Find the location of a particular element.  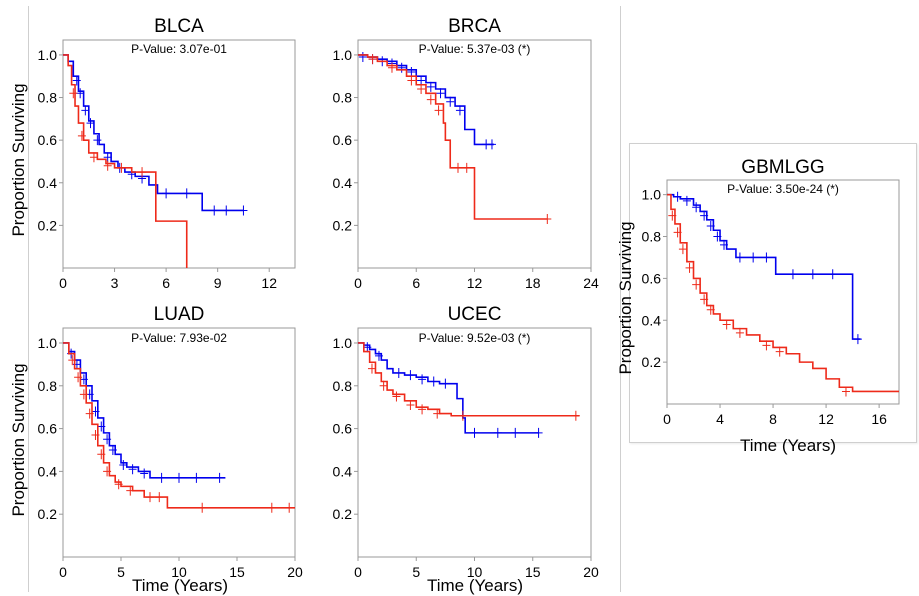

luad-pvalue: P-Value: 7.93e-02 is located at coordinates (179, 338).